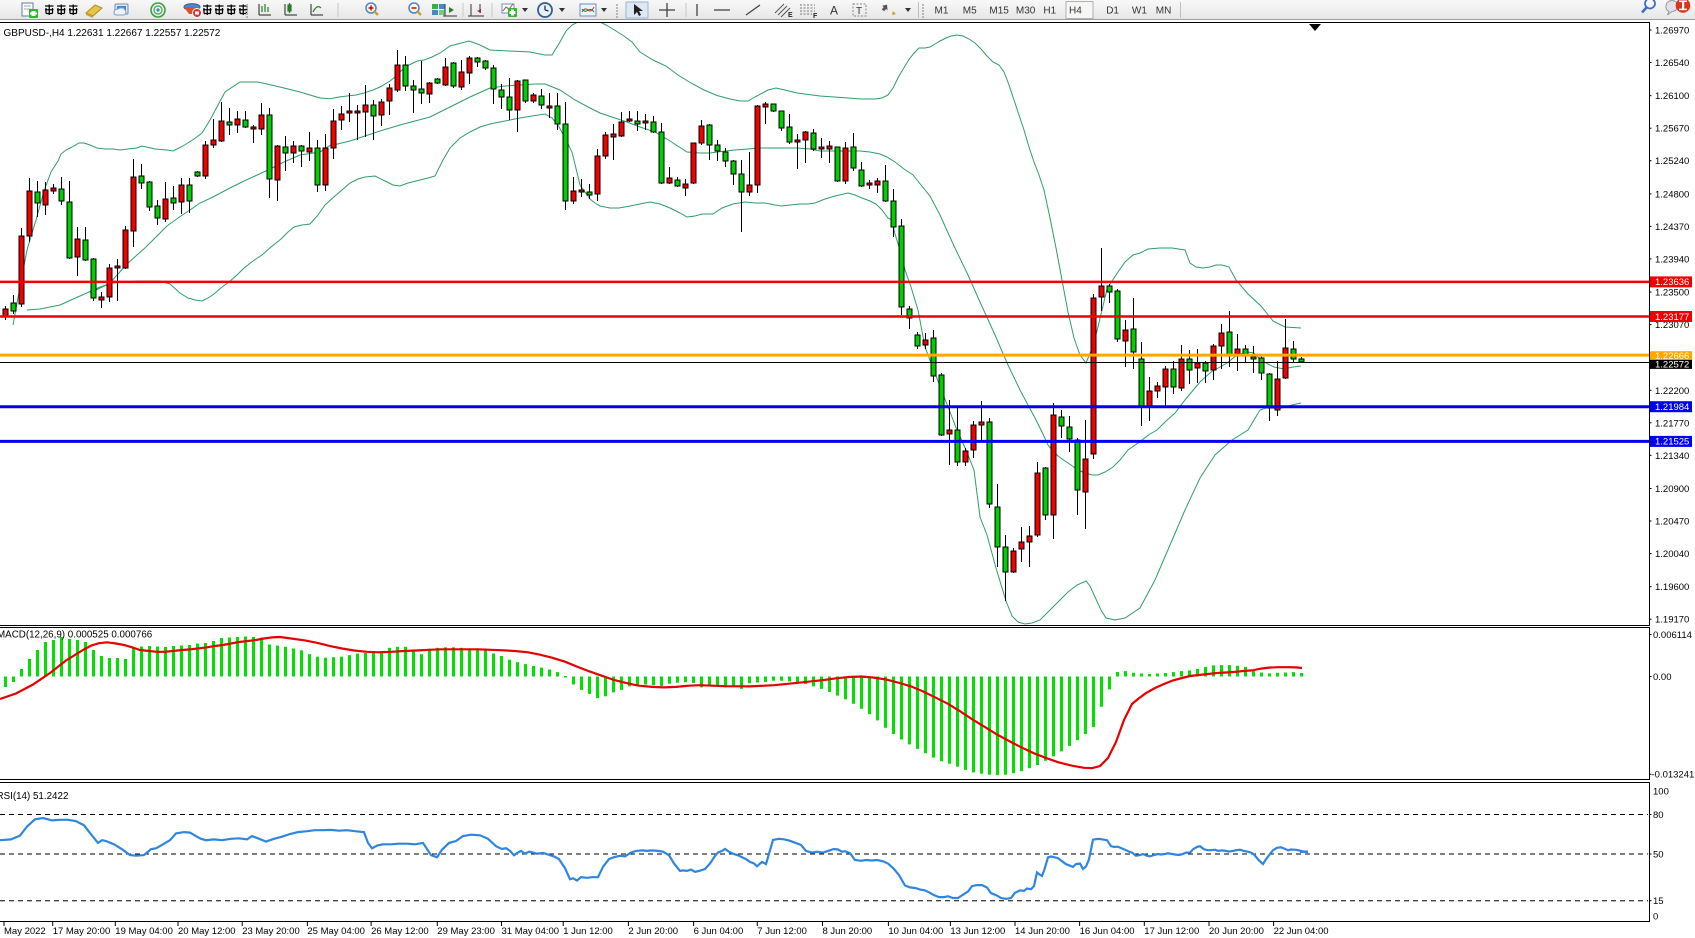 This screenshot has width=1695, height=938. What do you see at coordinates (1672, 423) in the screenshot?
I see `svg-text: 1.21770` at bounding box center [1672, 423].